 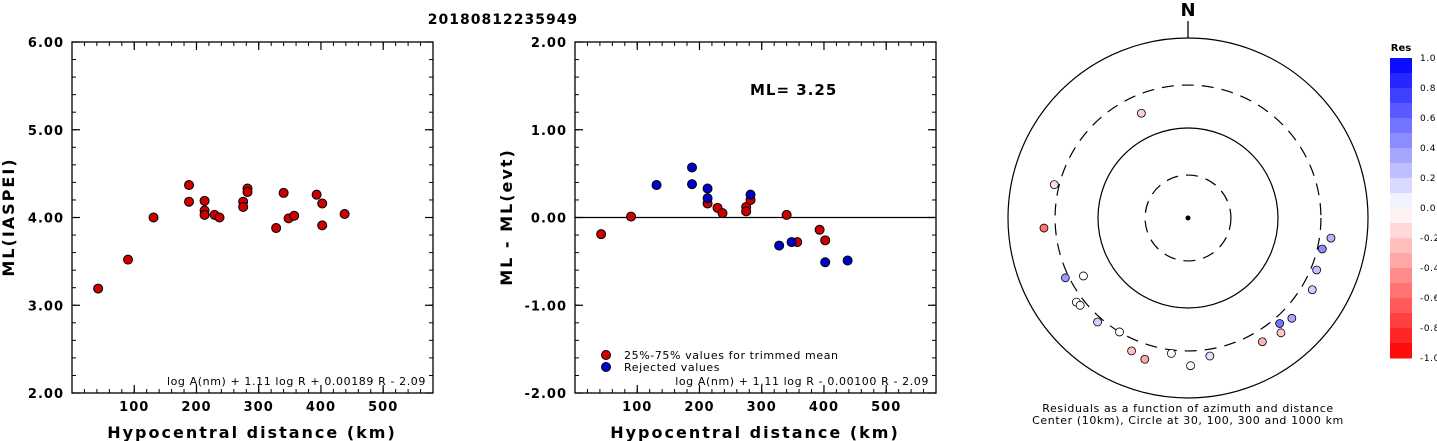 What do you see at coordinates (755, 432) in the screenshot?
I see `x-axis-label: Hypocentral distance (km)` at bounding box center [755, 432].